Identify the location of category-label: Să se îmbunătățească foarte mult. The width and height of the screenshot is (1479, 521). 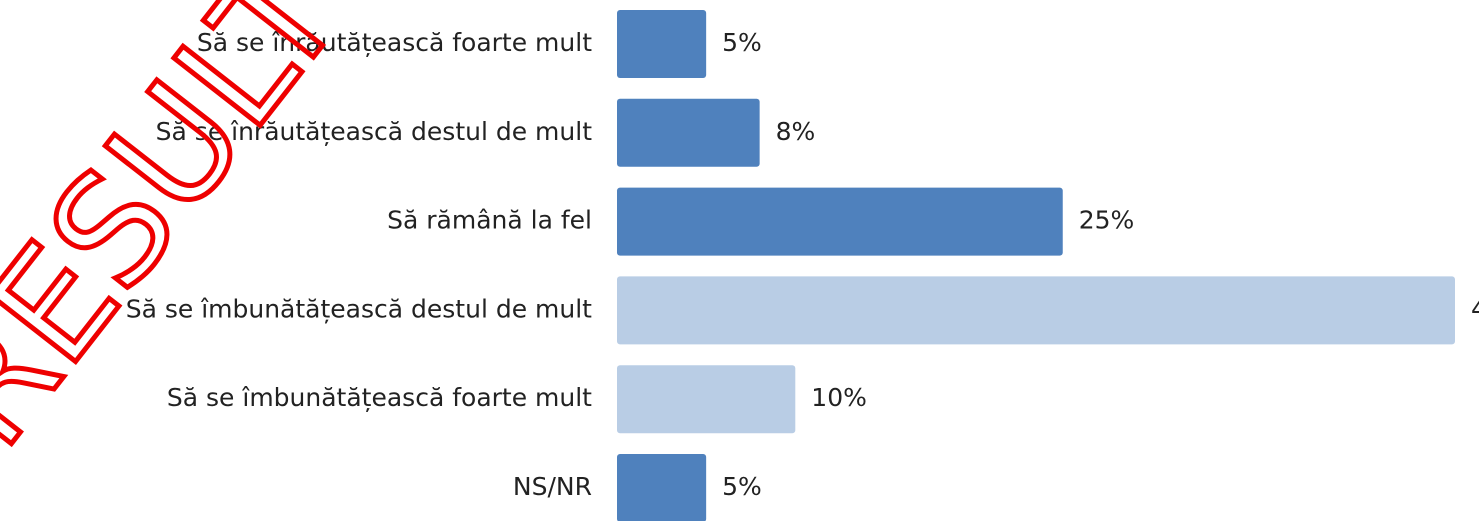
(379, 397).